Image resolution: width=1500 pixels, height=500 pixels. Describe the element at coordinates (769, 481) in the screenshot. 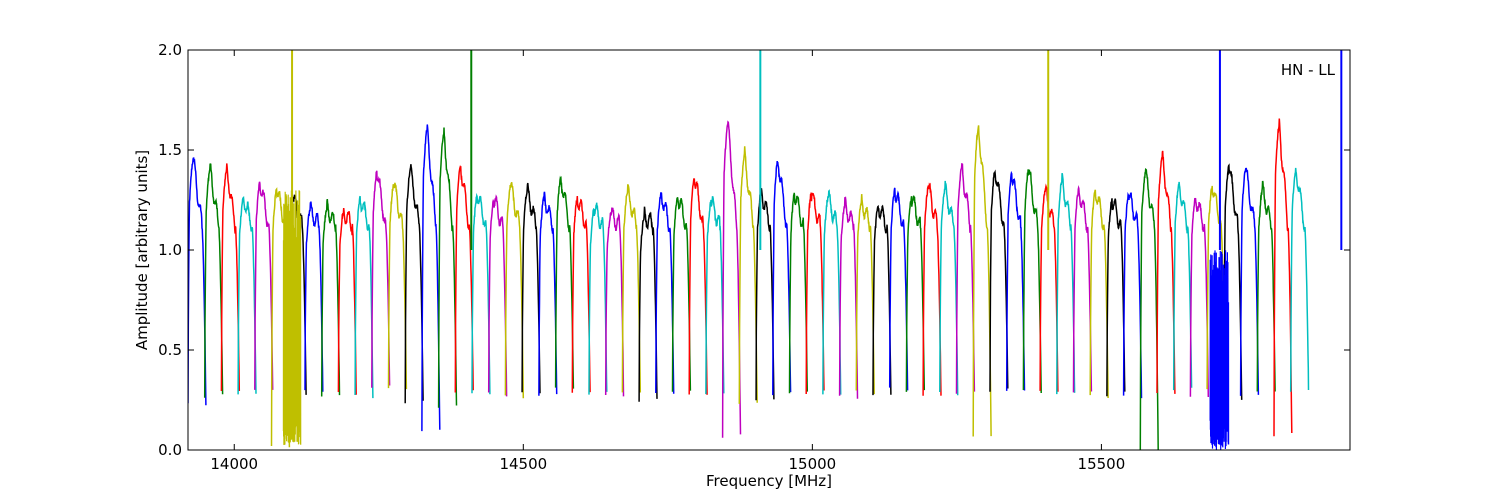

I see `x-axis-label: Frequency [MHz]` at that location.